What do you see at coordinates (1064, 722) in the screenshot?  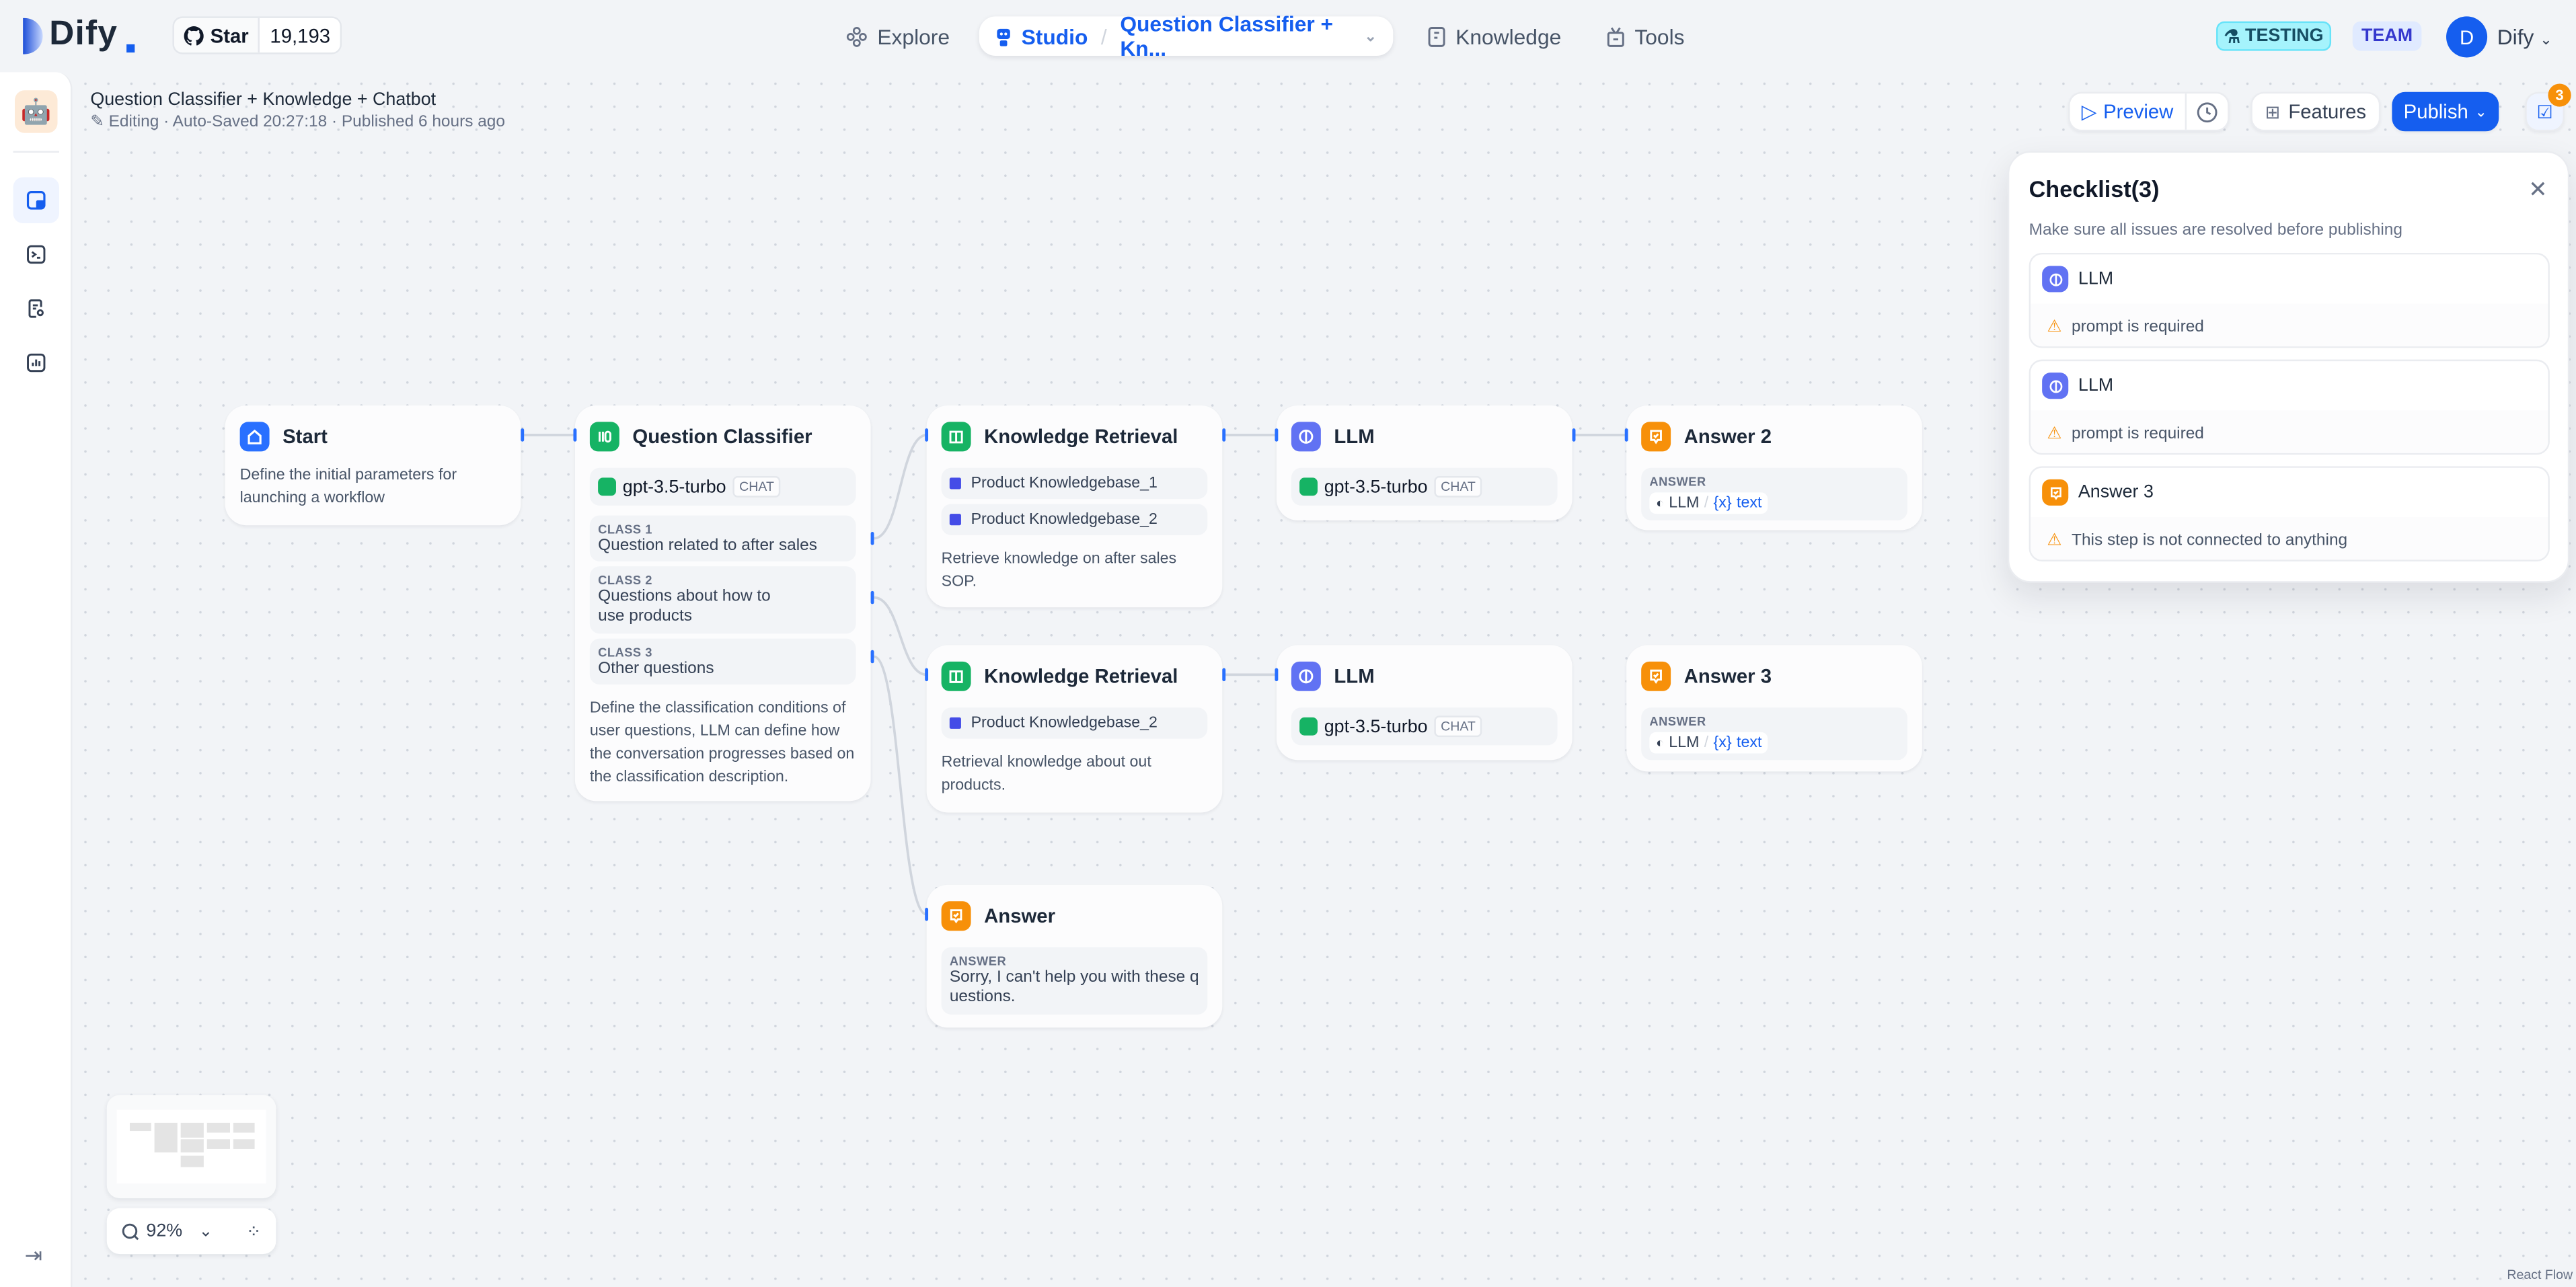 I see `dataset-name: Product Knowledgebase_2` at bounding box center [1064, 722].